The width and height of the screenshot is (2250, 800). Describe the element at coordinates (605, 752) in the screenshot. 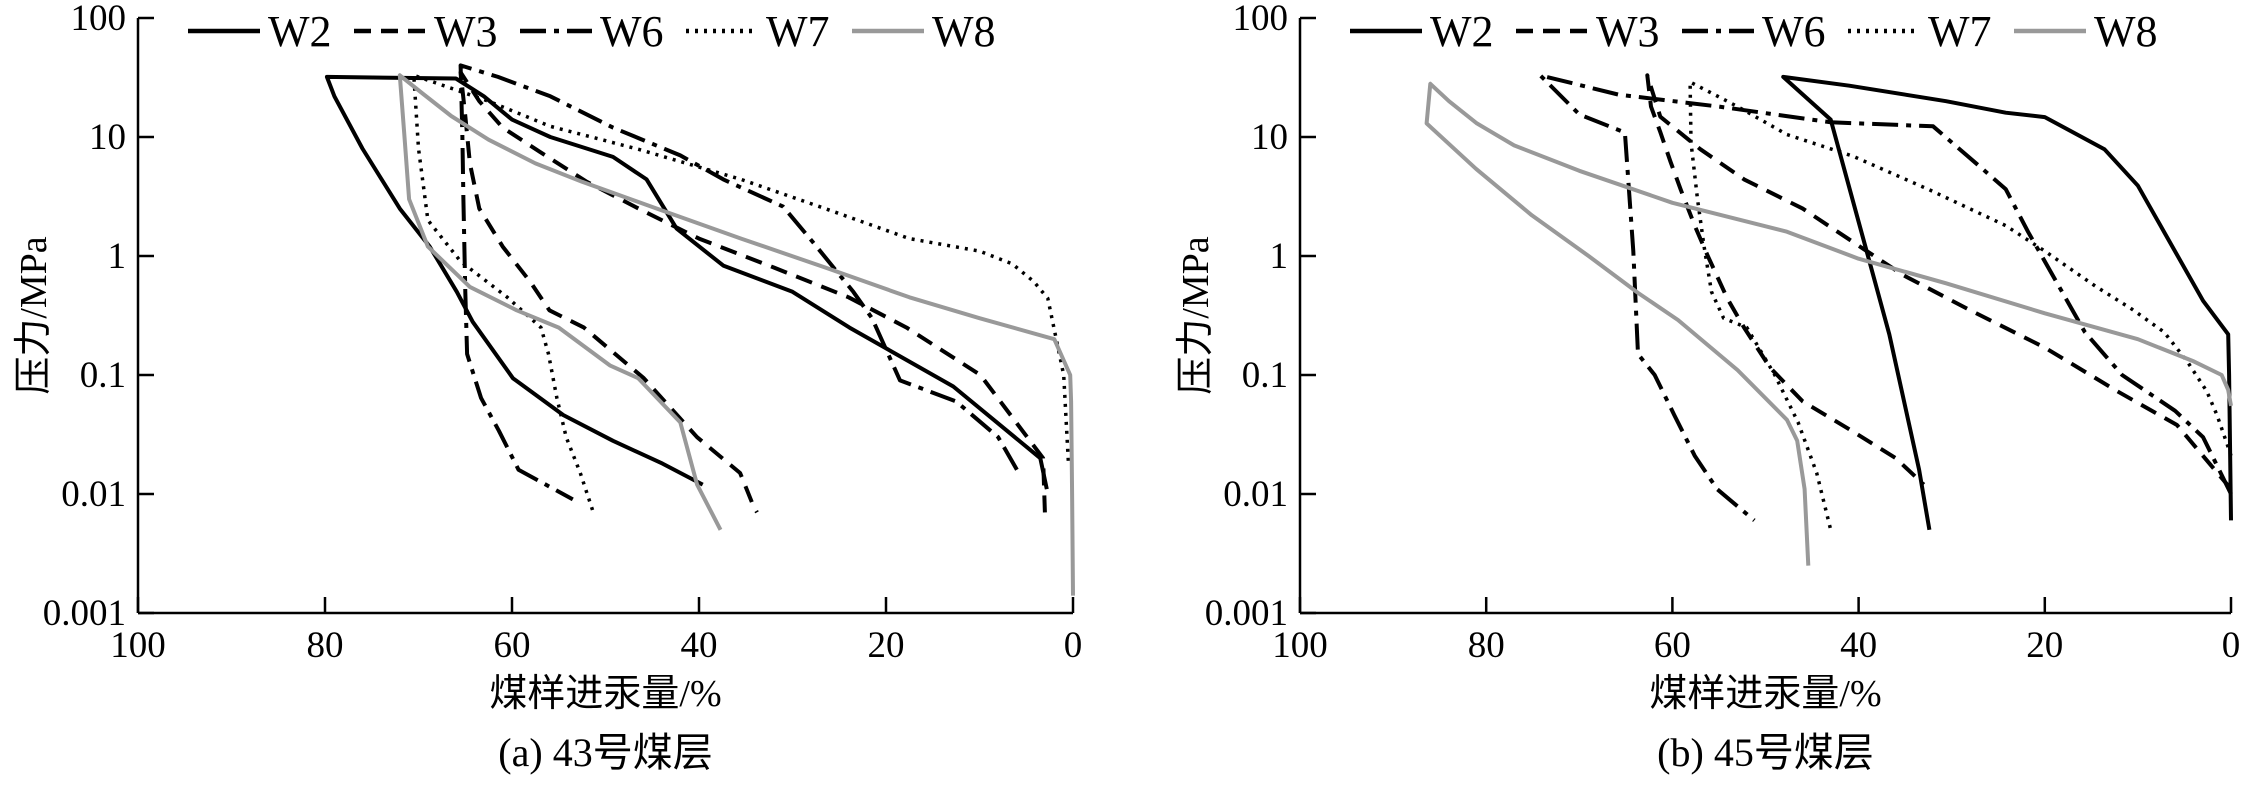

I see `panel-caption: (a) 43号煤层` at that location.